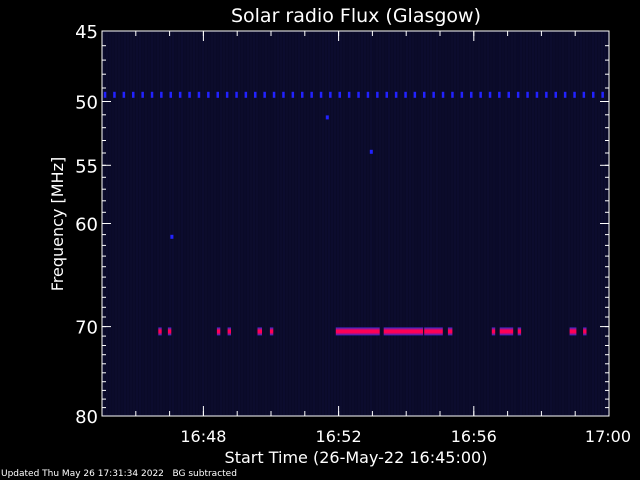 The height and width of the screenshot is (480, 640). Describe the element at coordinates (86, 328) in the screenshot. I see `y-tick-label: 70` at that location.